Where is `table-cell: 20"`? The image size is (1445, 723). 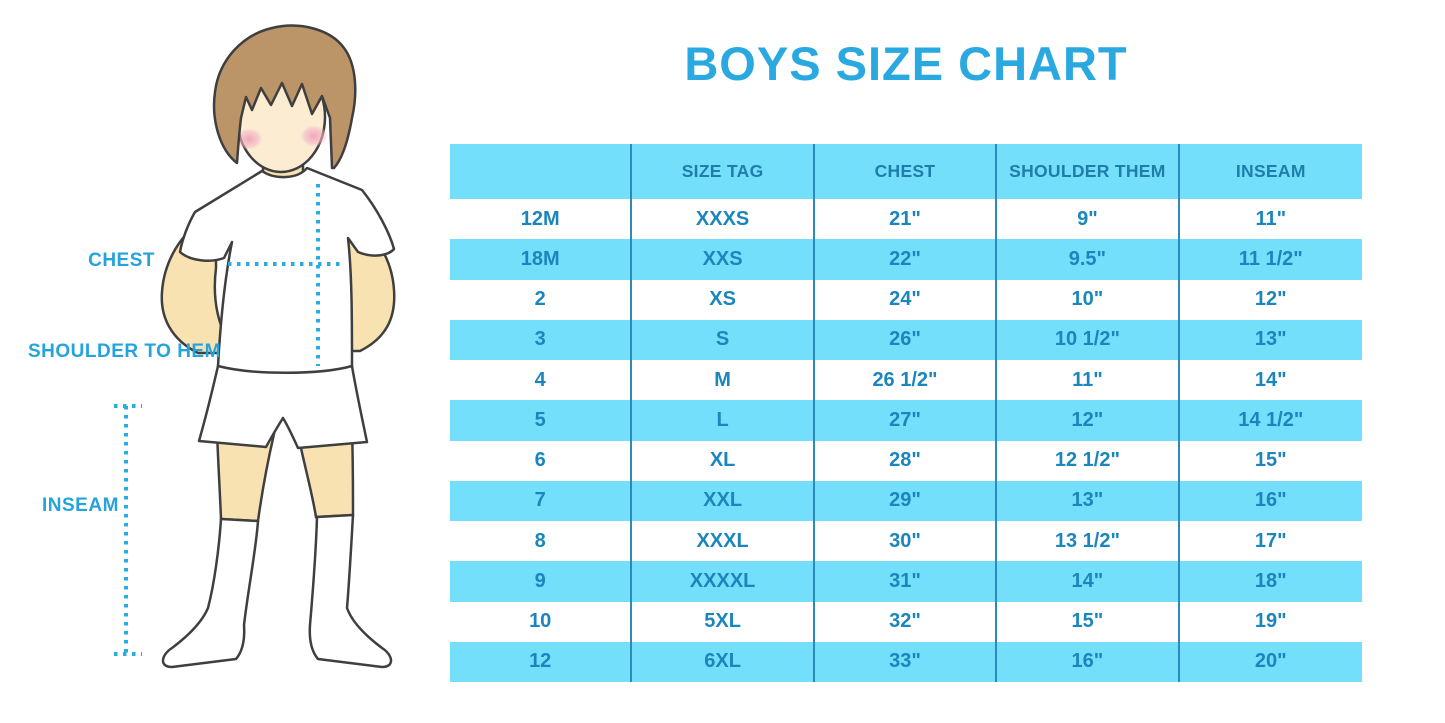 table-cell: 20" is located at coordinates (1270, 661).